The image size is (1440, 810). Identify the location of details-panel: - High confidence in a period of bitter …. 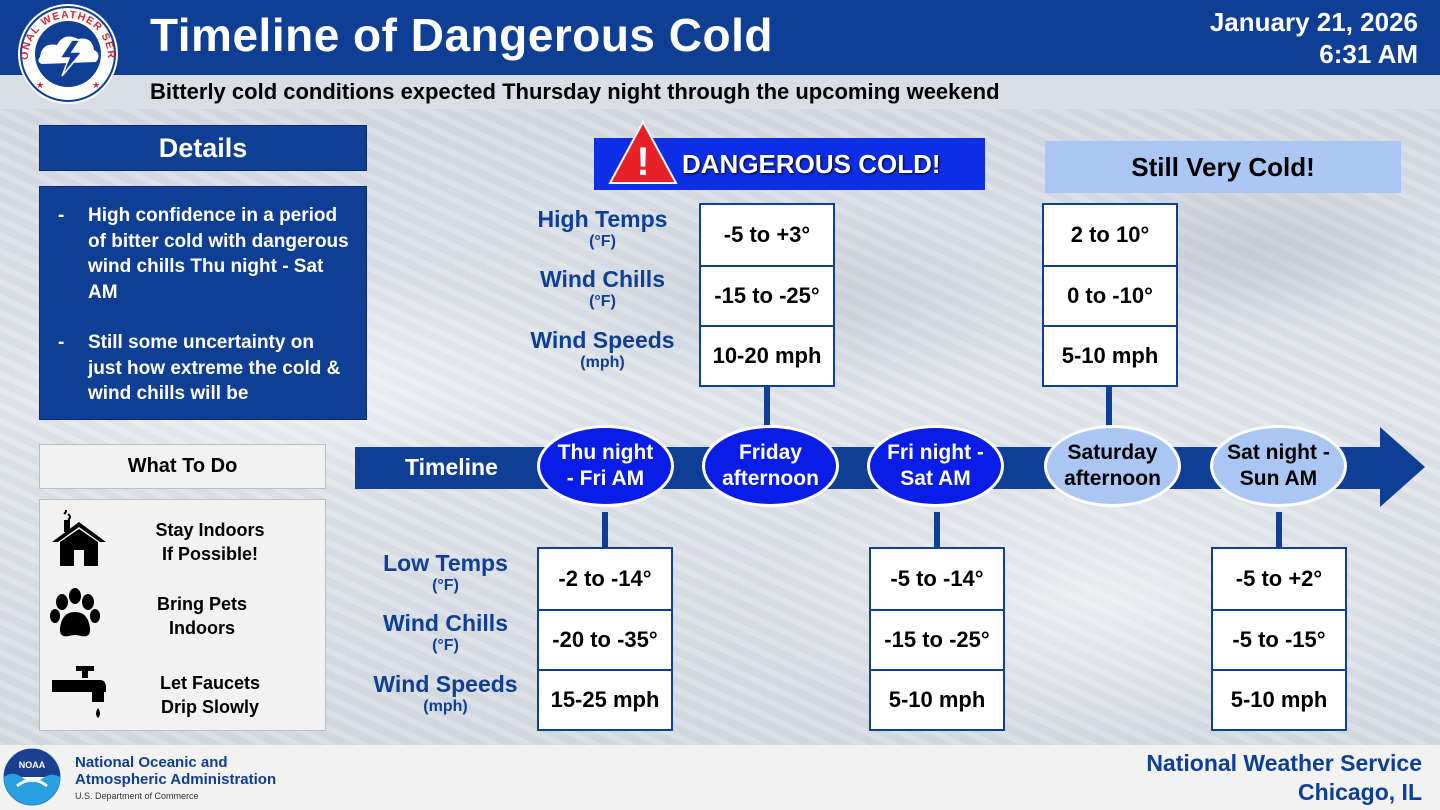
(203, 303).